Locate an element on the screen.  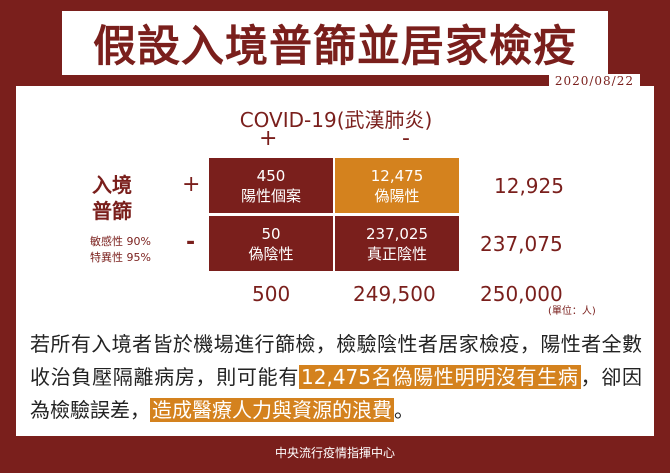
column-total-positive: 500 is located at coordinates (271, 294).